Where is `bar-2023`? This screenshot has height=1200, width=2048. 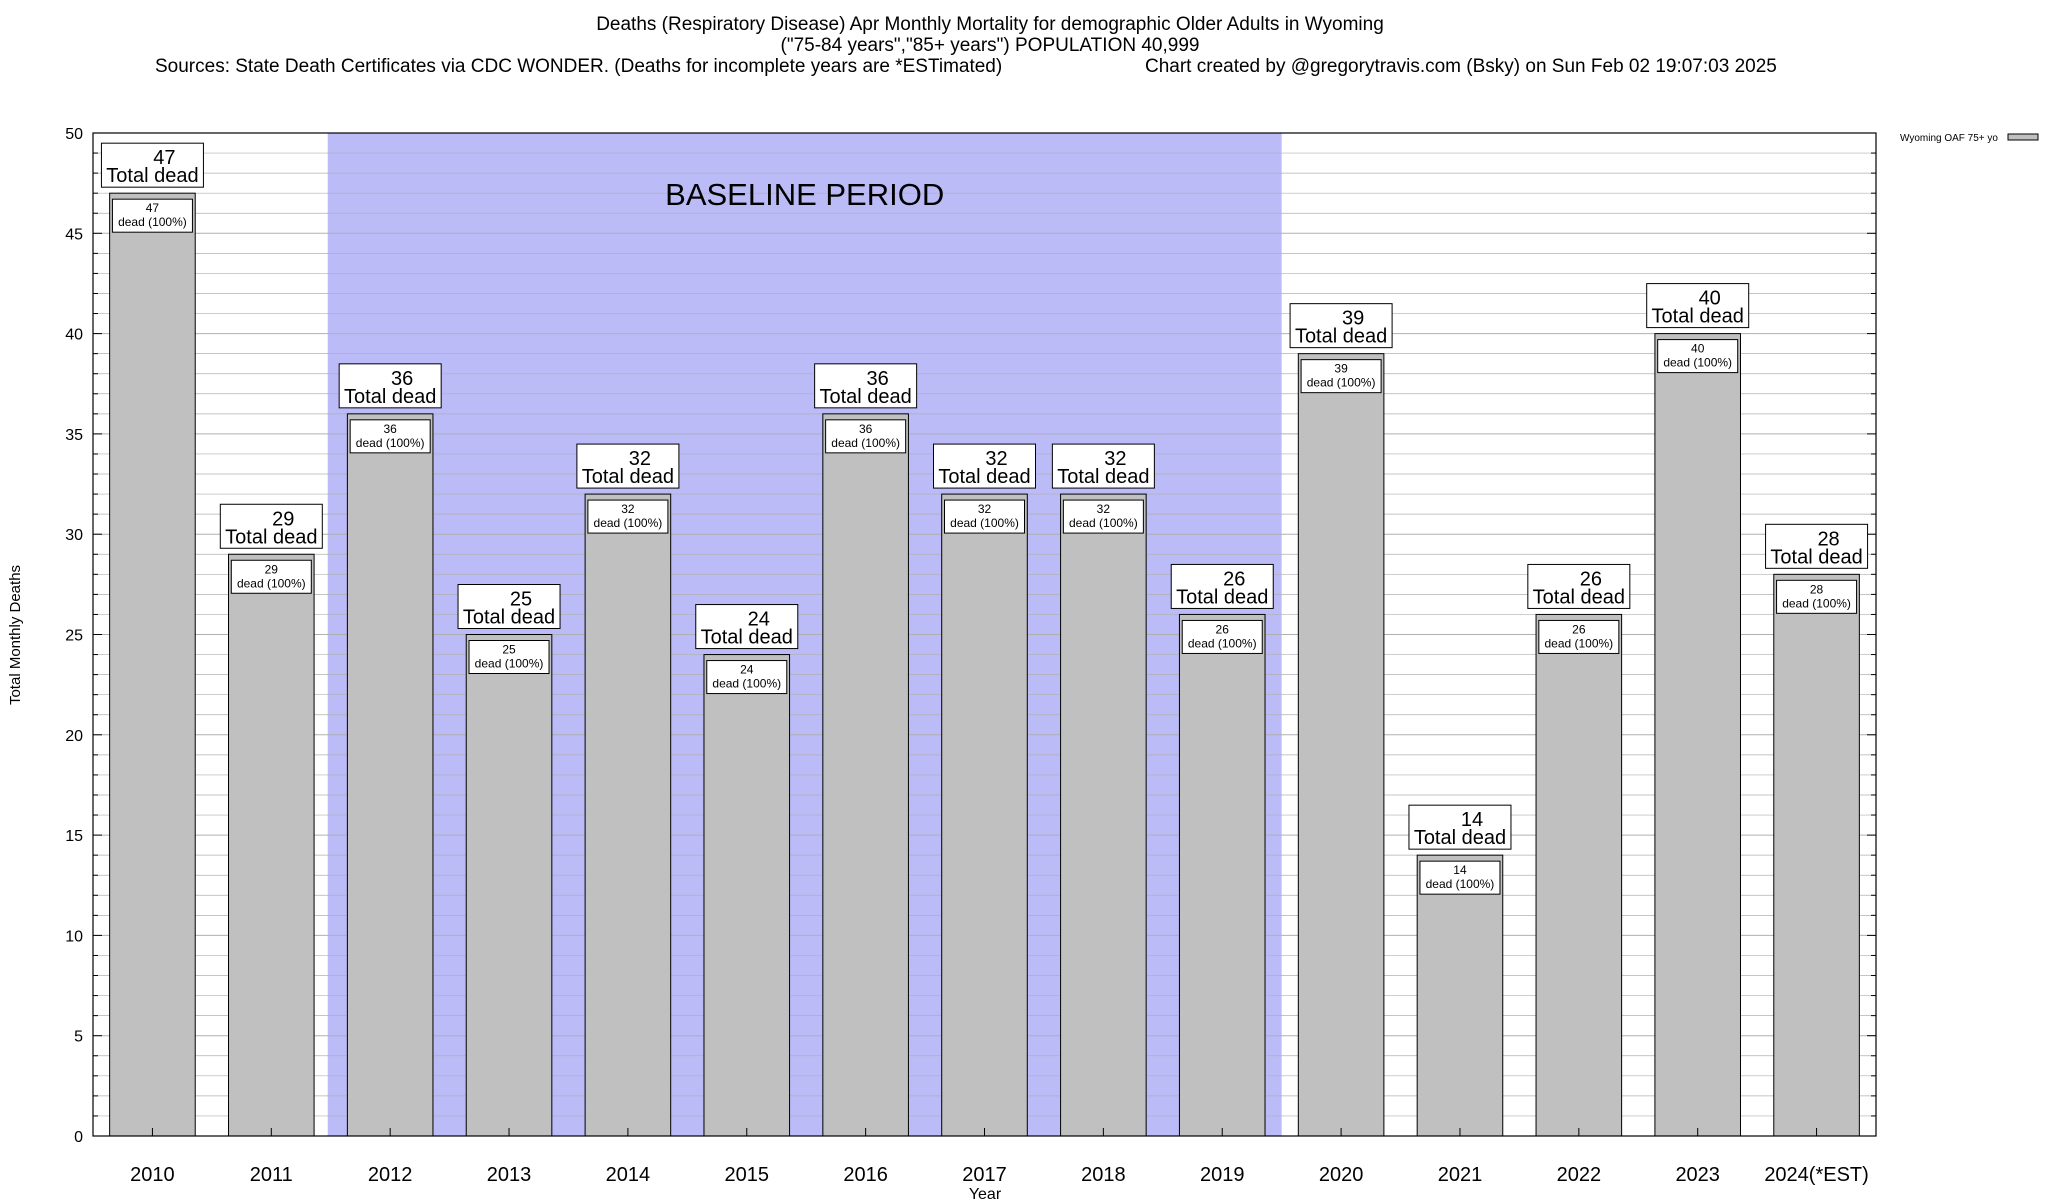 bar-2023 is located at coordinates (1697, 735).